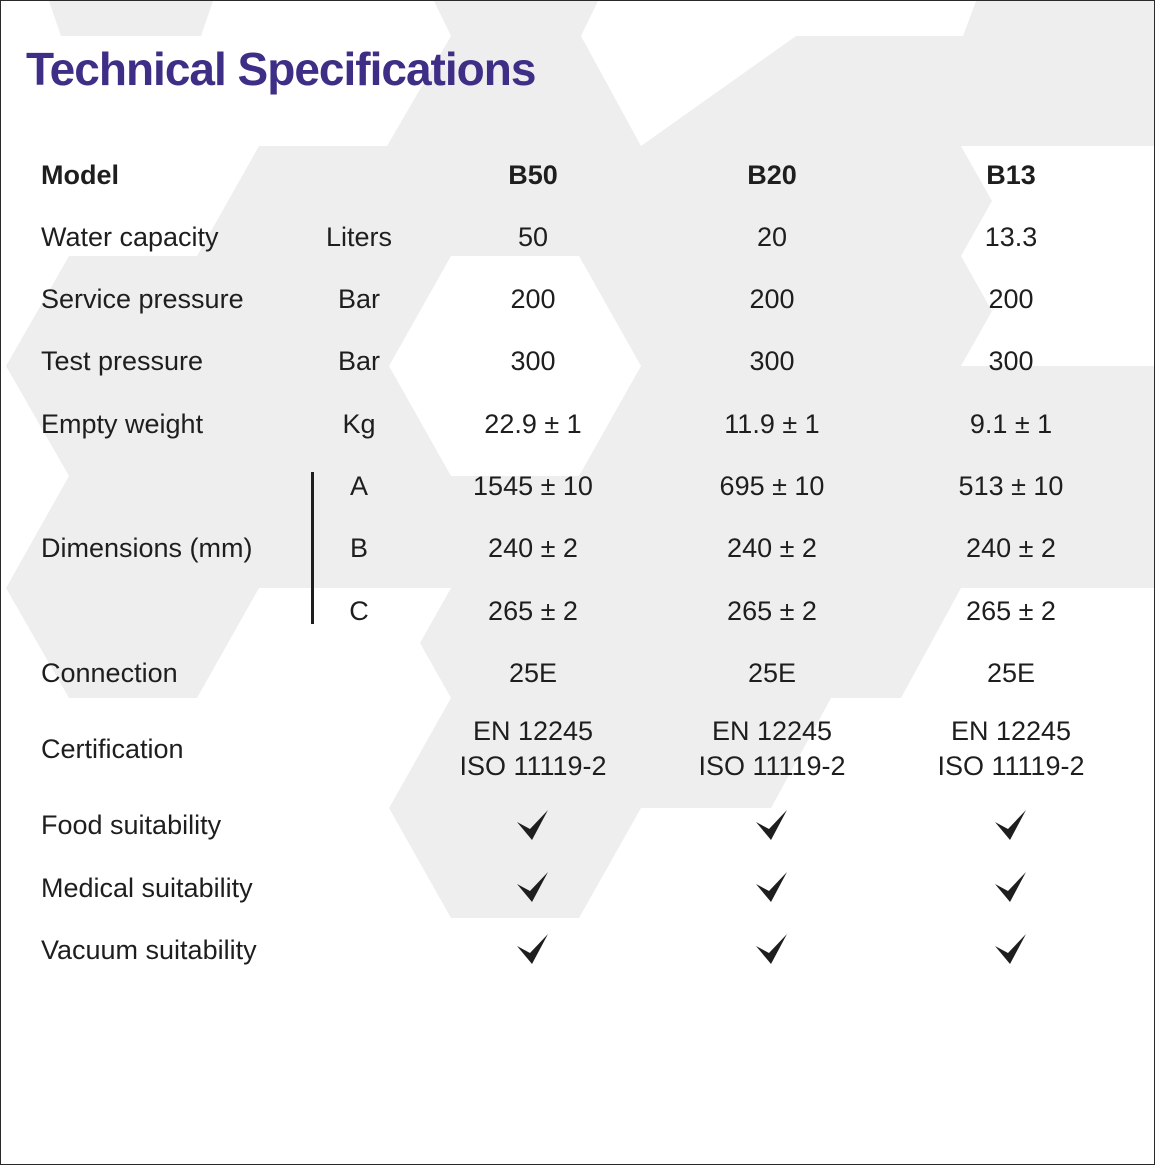  Describe the element at coordinates (772, 424) in the screenshot. I see `value-cell: 11.9 ± 1` at that location.